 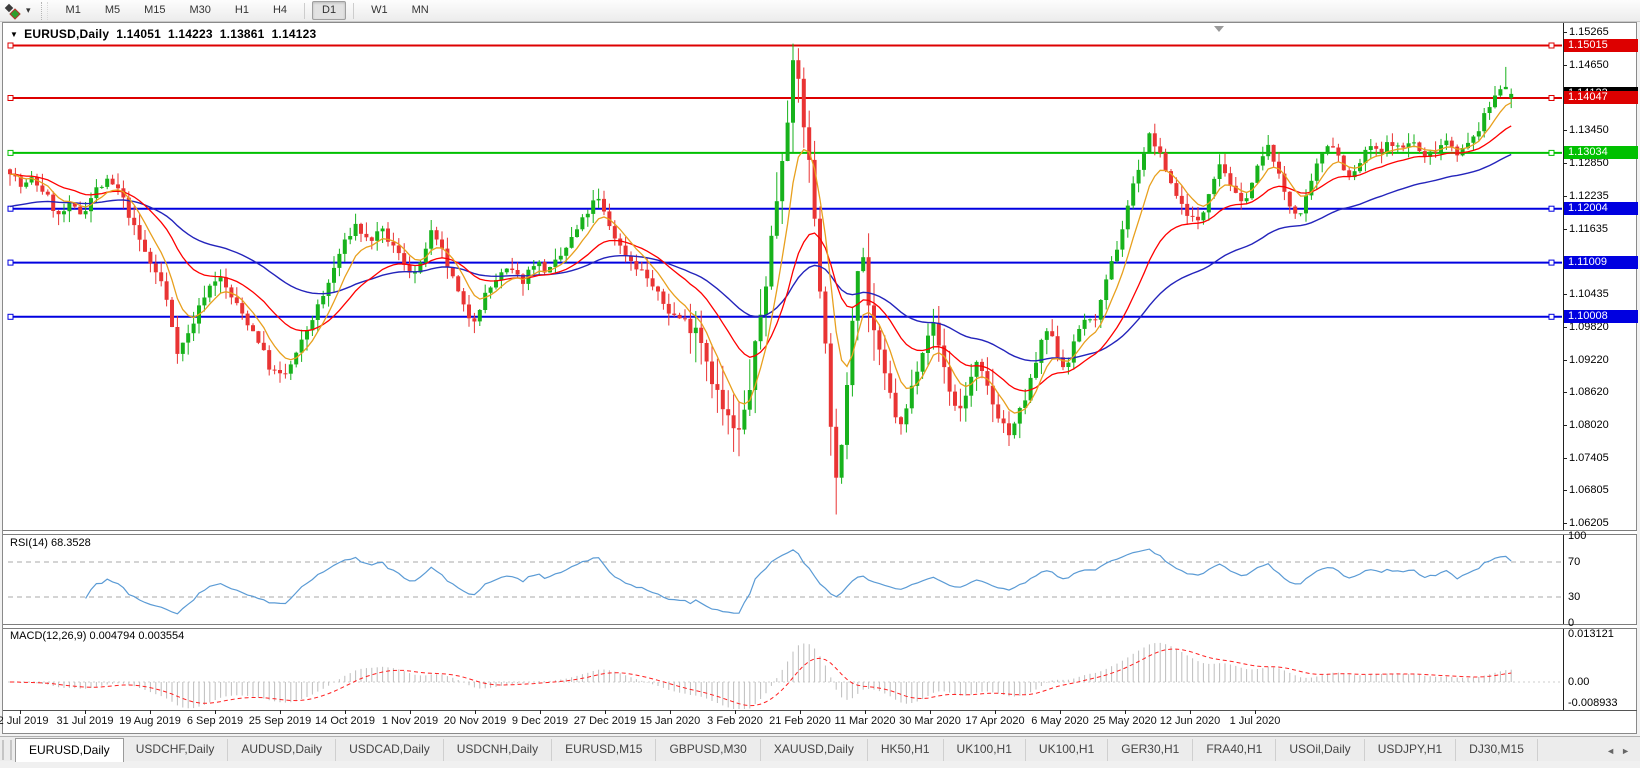 I want to click on rsi-axis-label: 100, so click(x=1577, y=536).